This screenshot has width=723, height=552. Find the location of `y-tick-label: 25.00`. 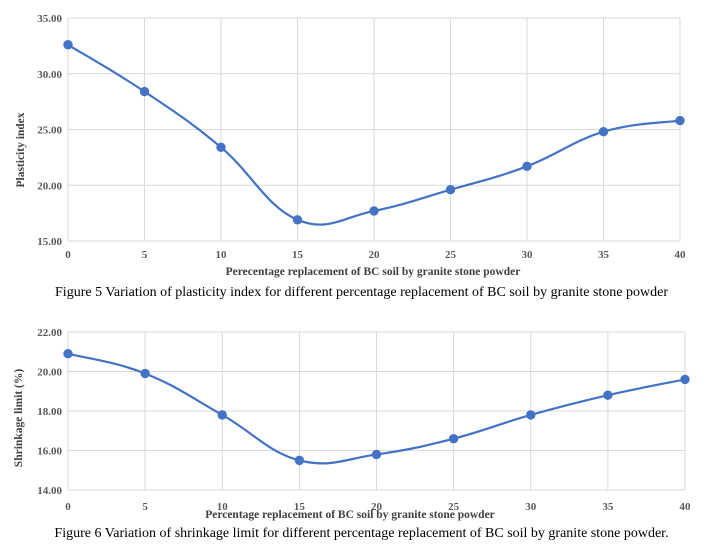

y-tick-label: 25.00 is located at coordinates (49, 131).